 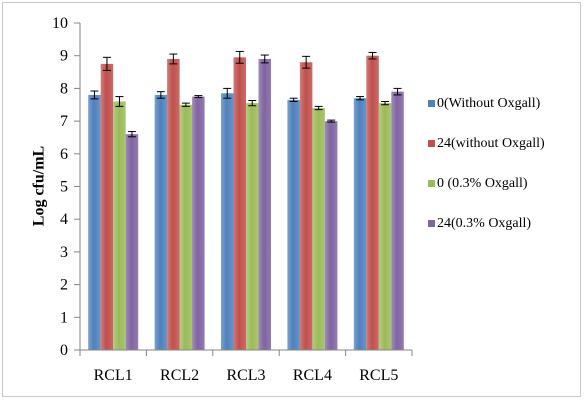 I want to click on y-tick-label: 1, so click(x=64, y=317).